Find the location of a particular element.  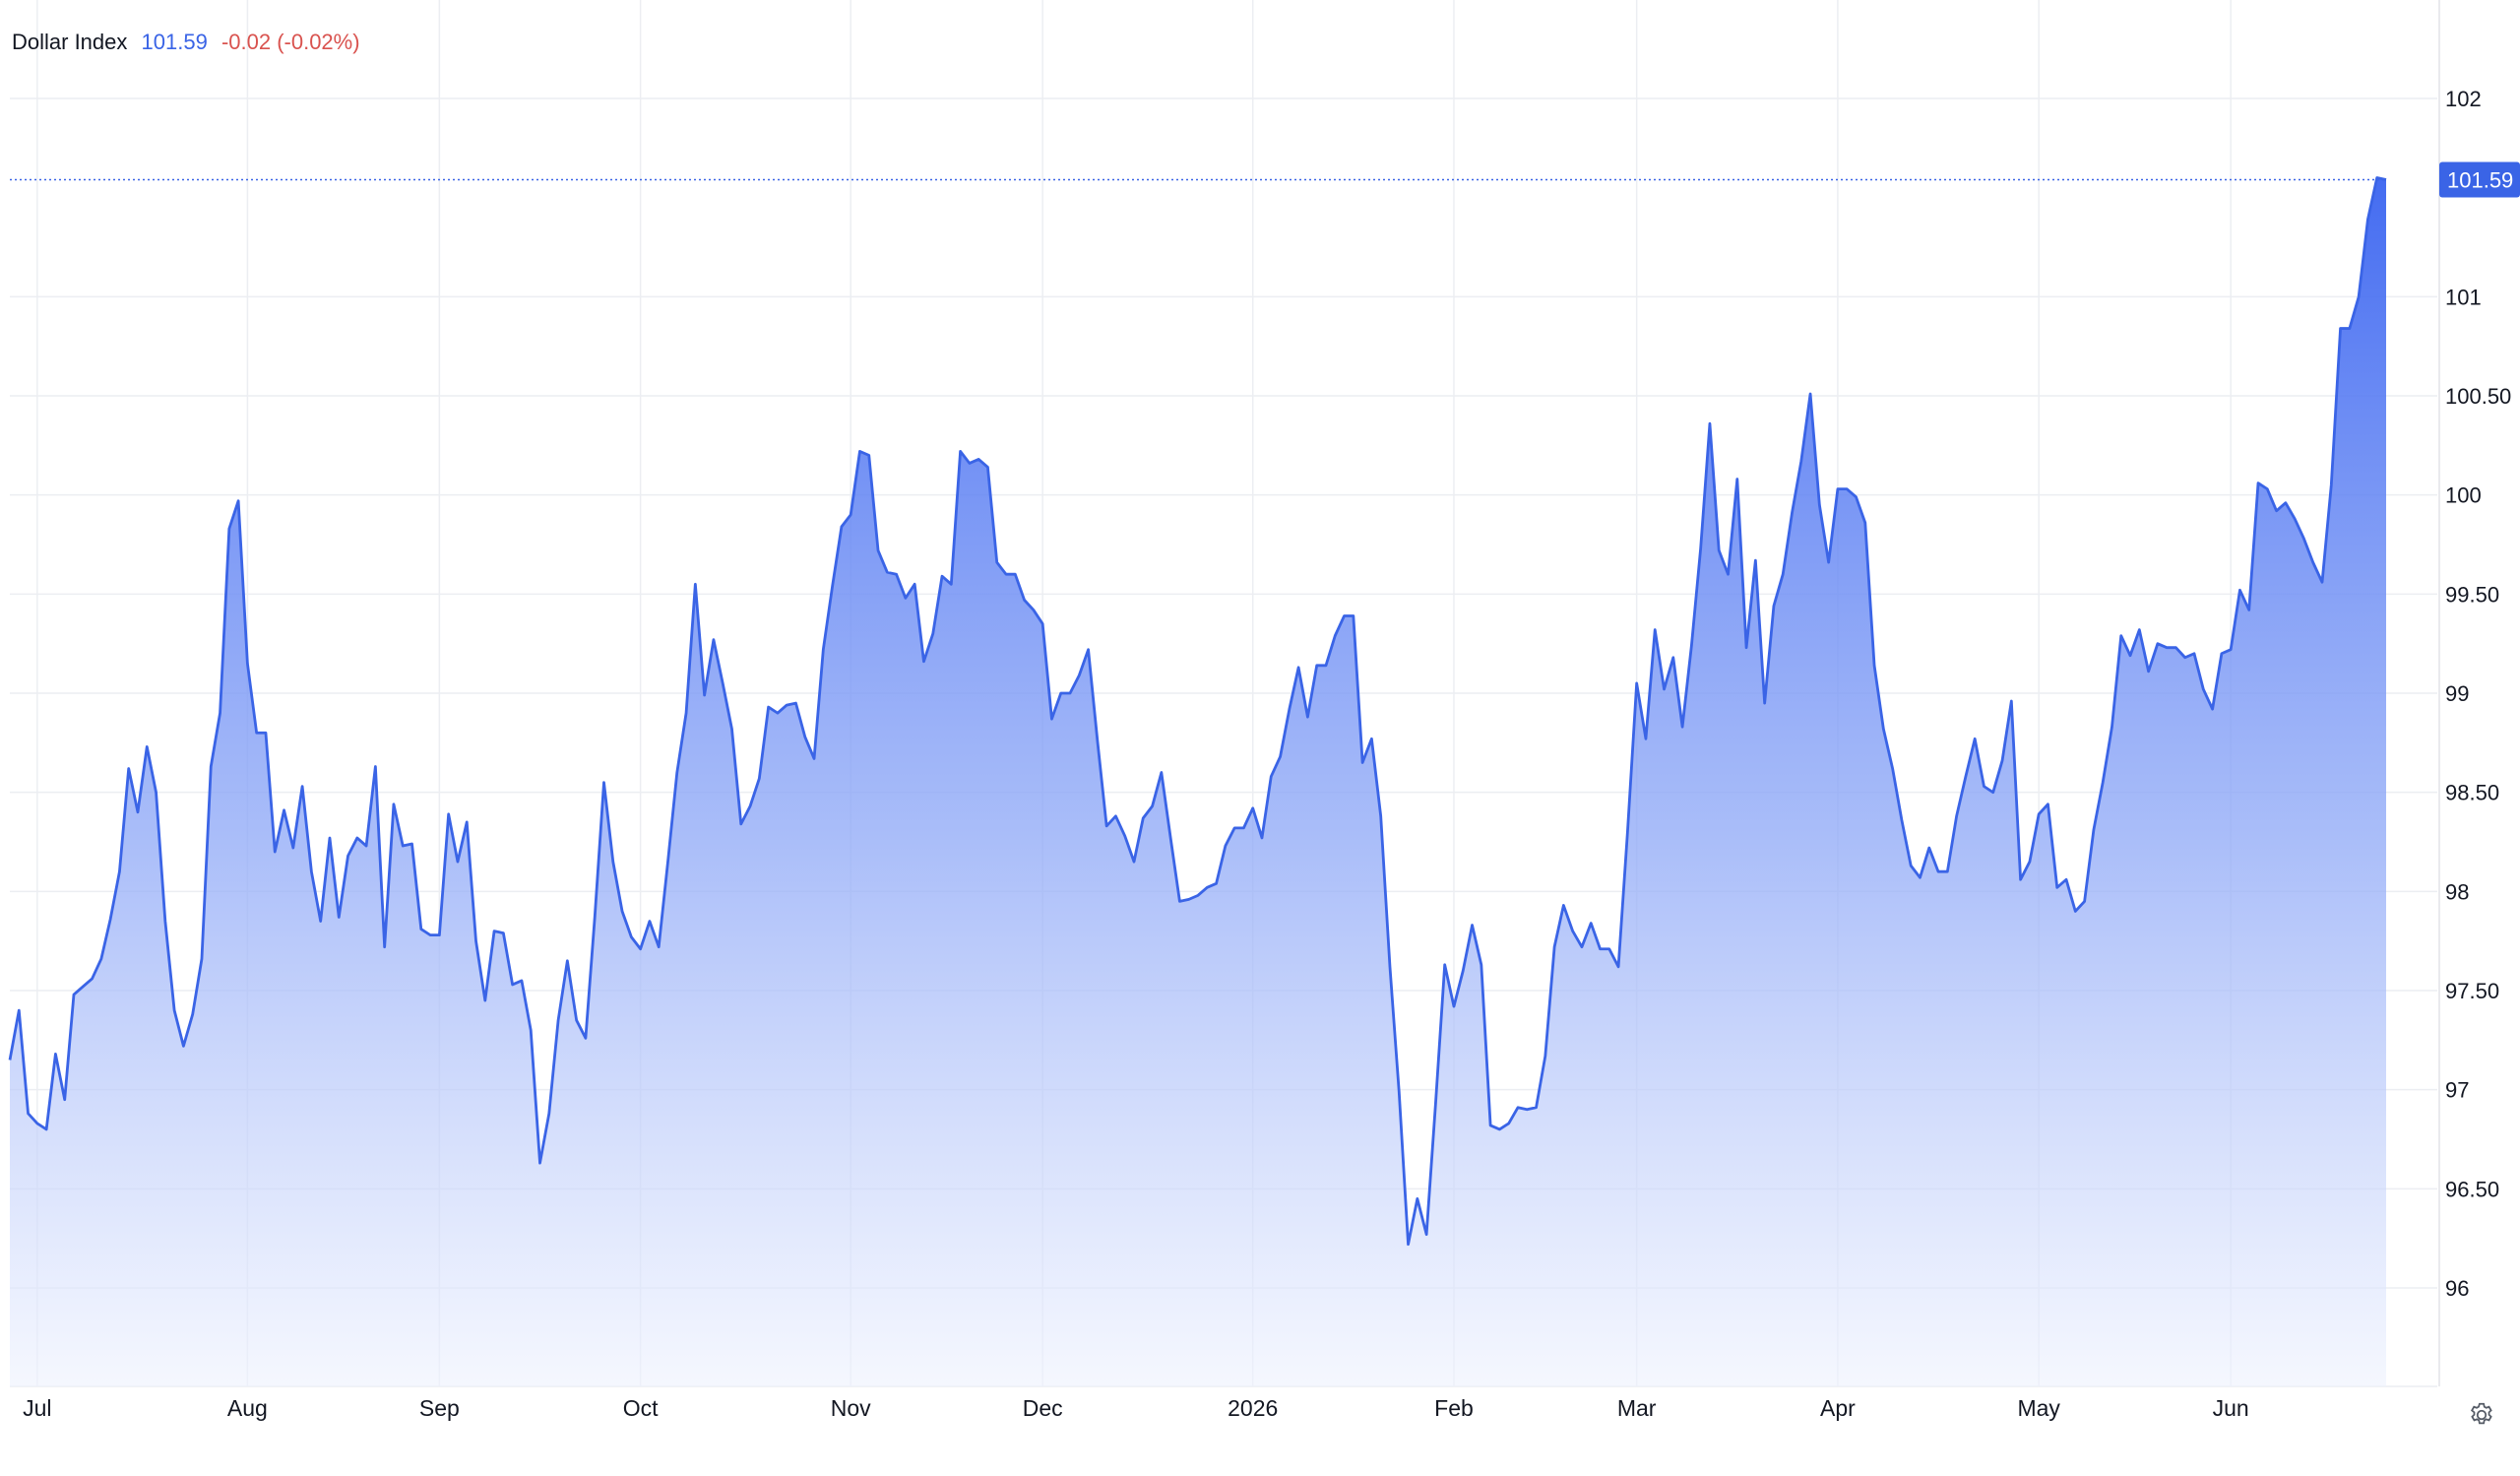

y-tick-label: 102 is located at coordinates (2463, 99).